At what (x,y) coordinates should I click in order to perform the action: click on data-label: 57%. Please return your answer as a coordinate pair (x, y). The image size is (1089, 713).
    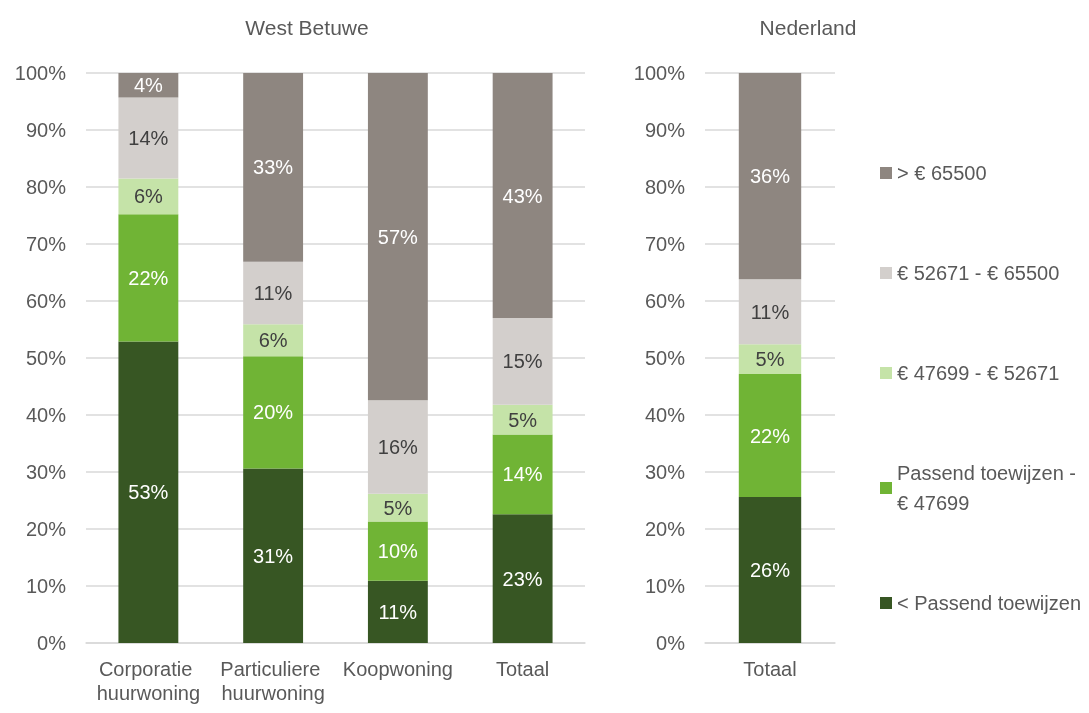
    Looking at the image, I should click on (398, 236).